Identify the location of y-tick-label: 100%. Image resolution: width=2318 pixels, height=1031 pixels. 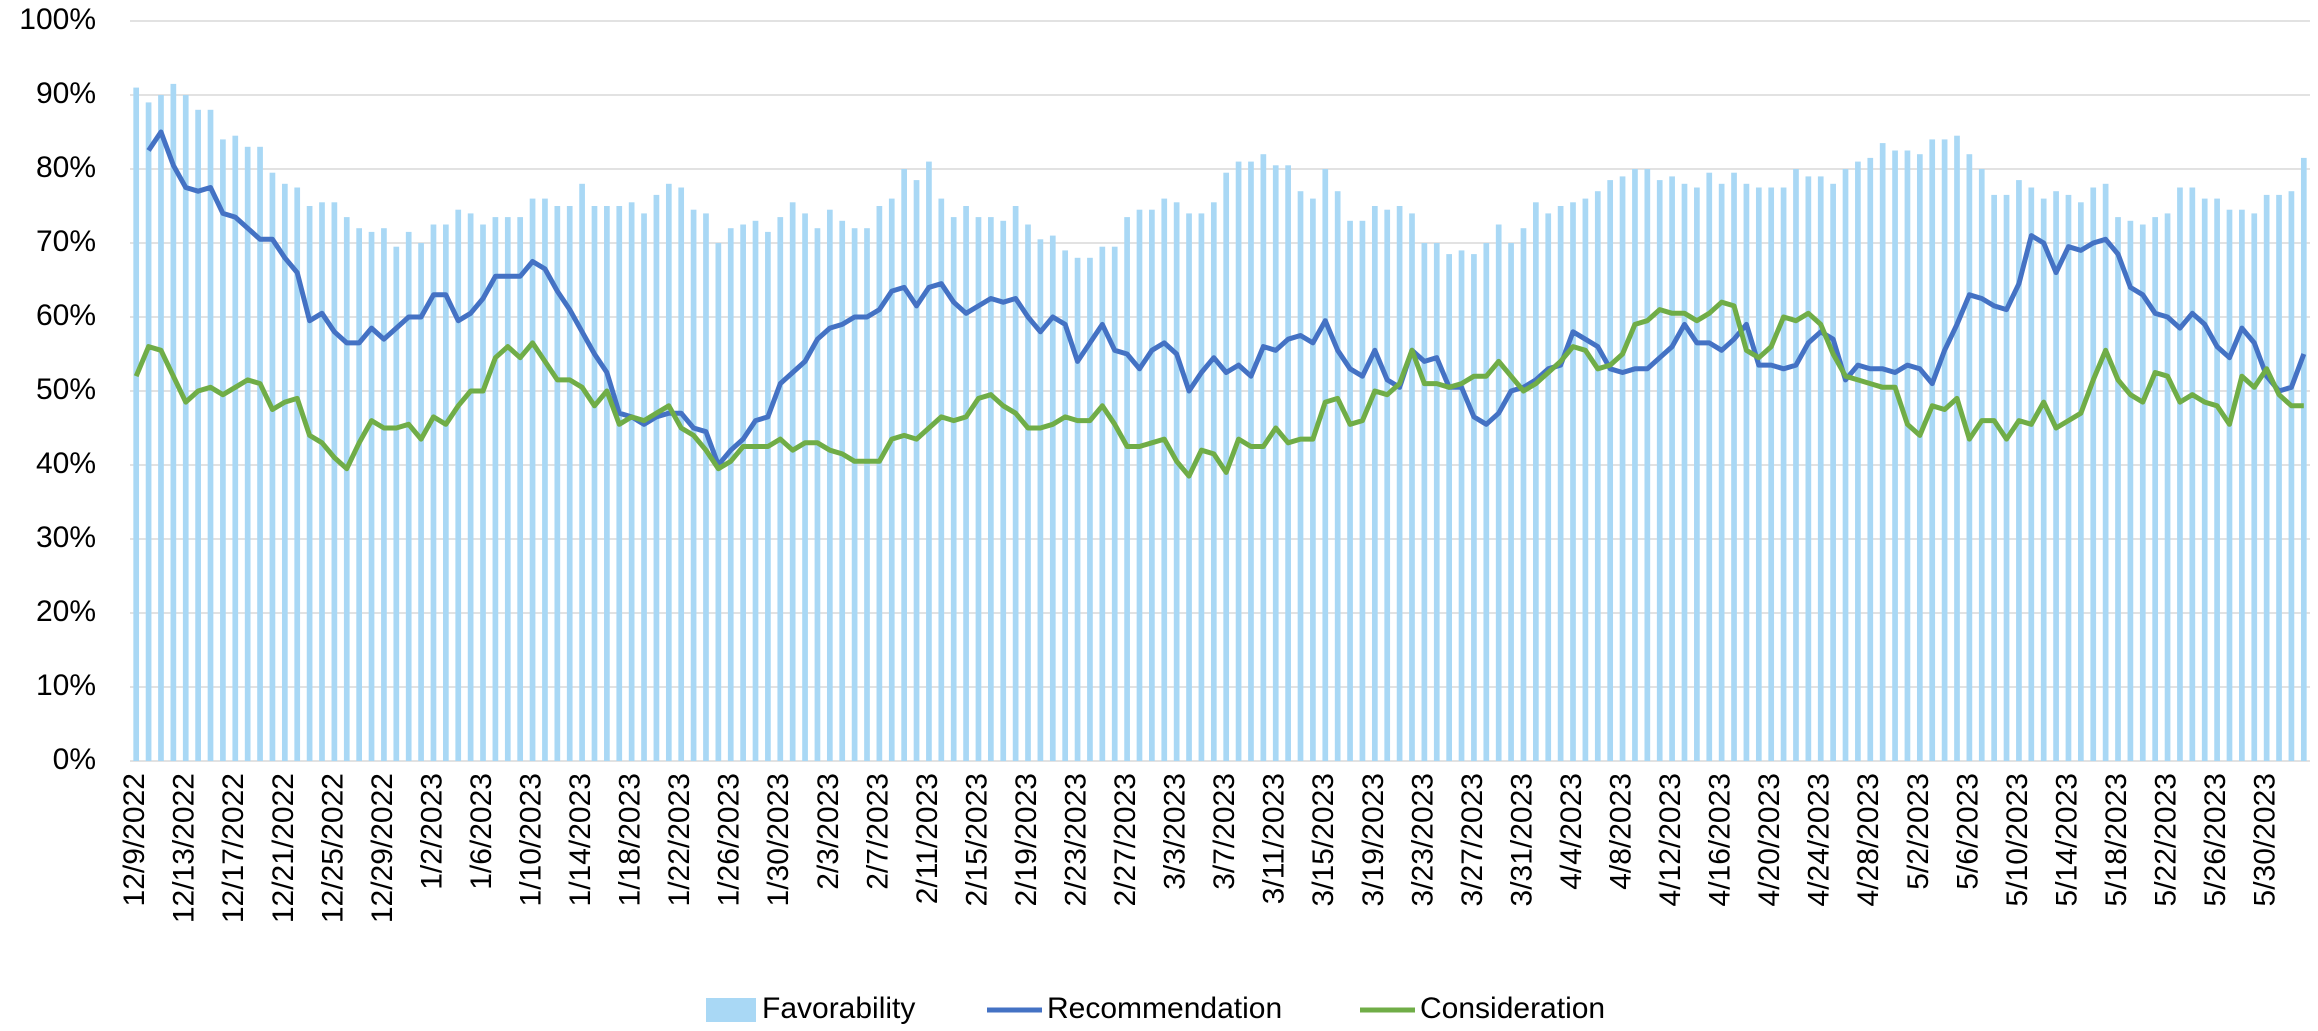
(57, 19).